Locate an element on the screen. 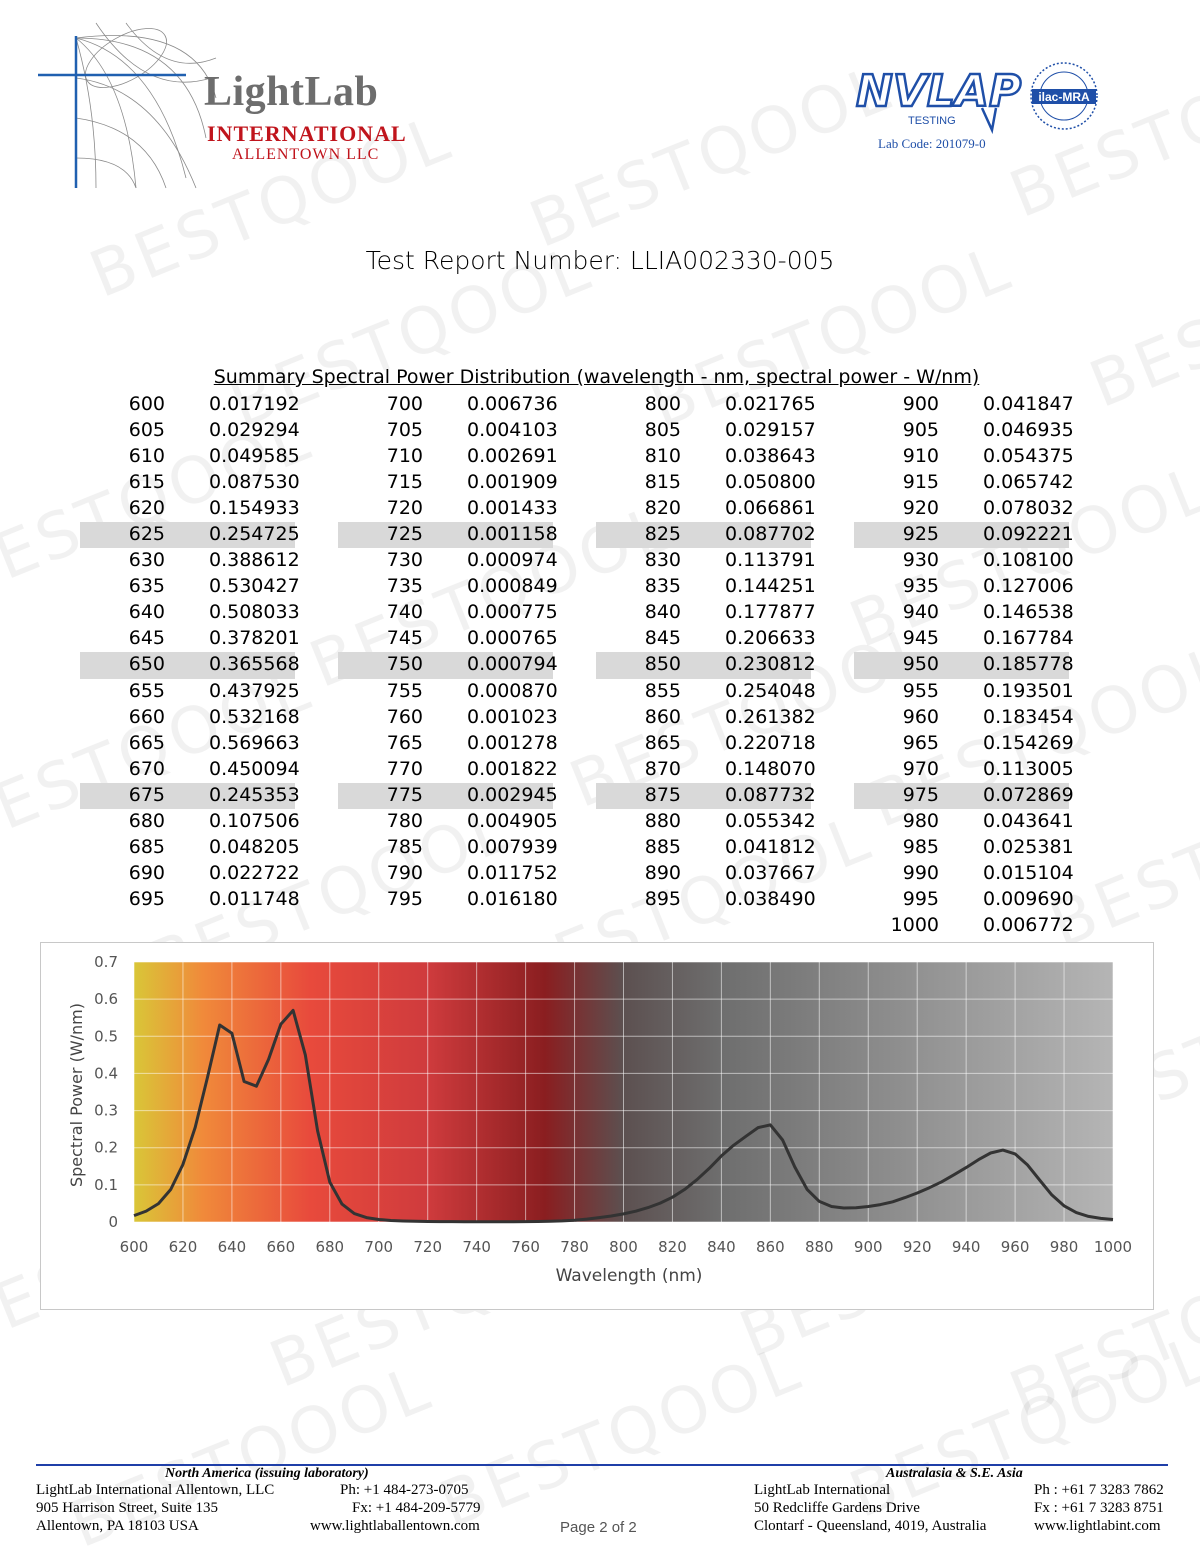 This screenshot has width=1200, height=1563. footer-au-heading: Australasia & S.E. Asia is located at coordinates (954, 1473).